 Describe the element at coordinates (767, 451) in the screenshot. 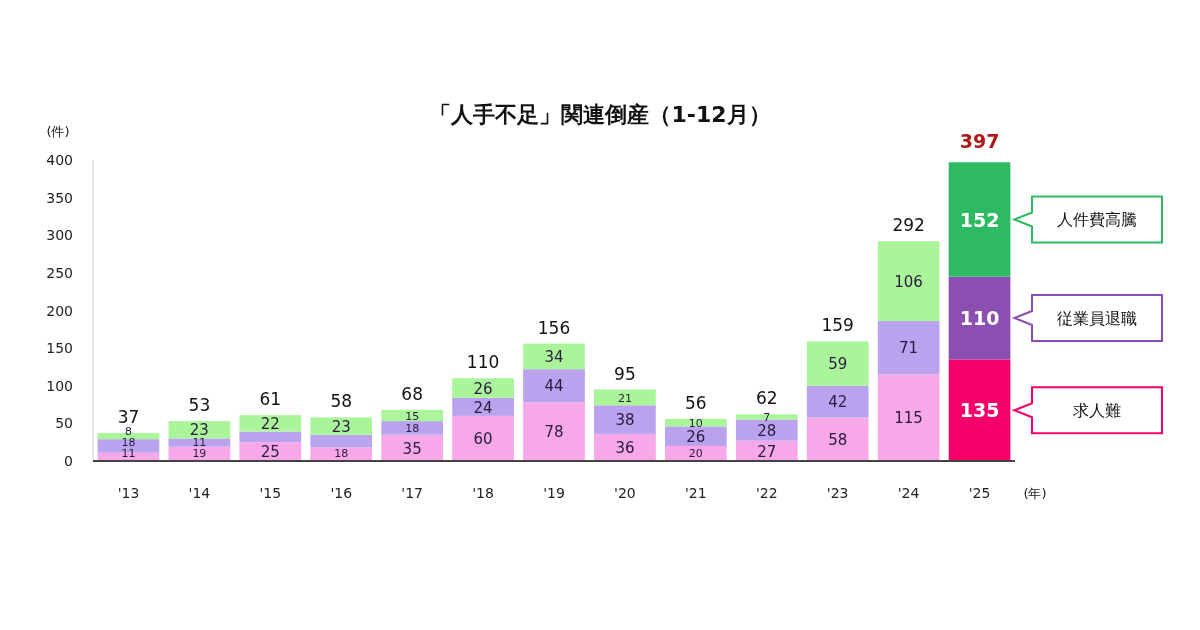

I see `data-label: 27` at that location.